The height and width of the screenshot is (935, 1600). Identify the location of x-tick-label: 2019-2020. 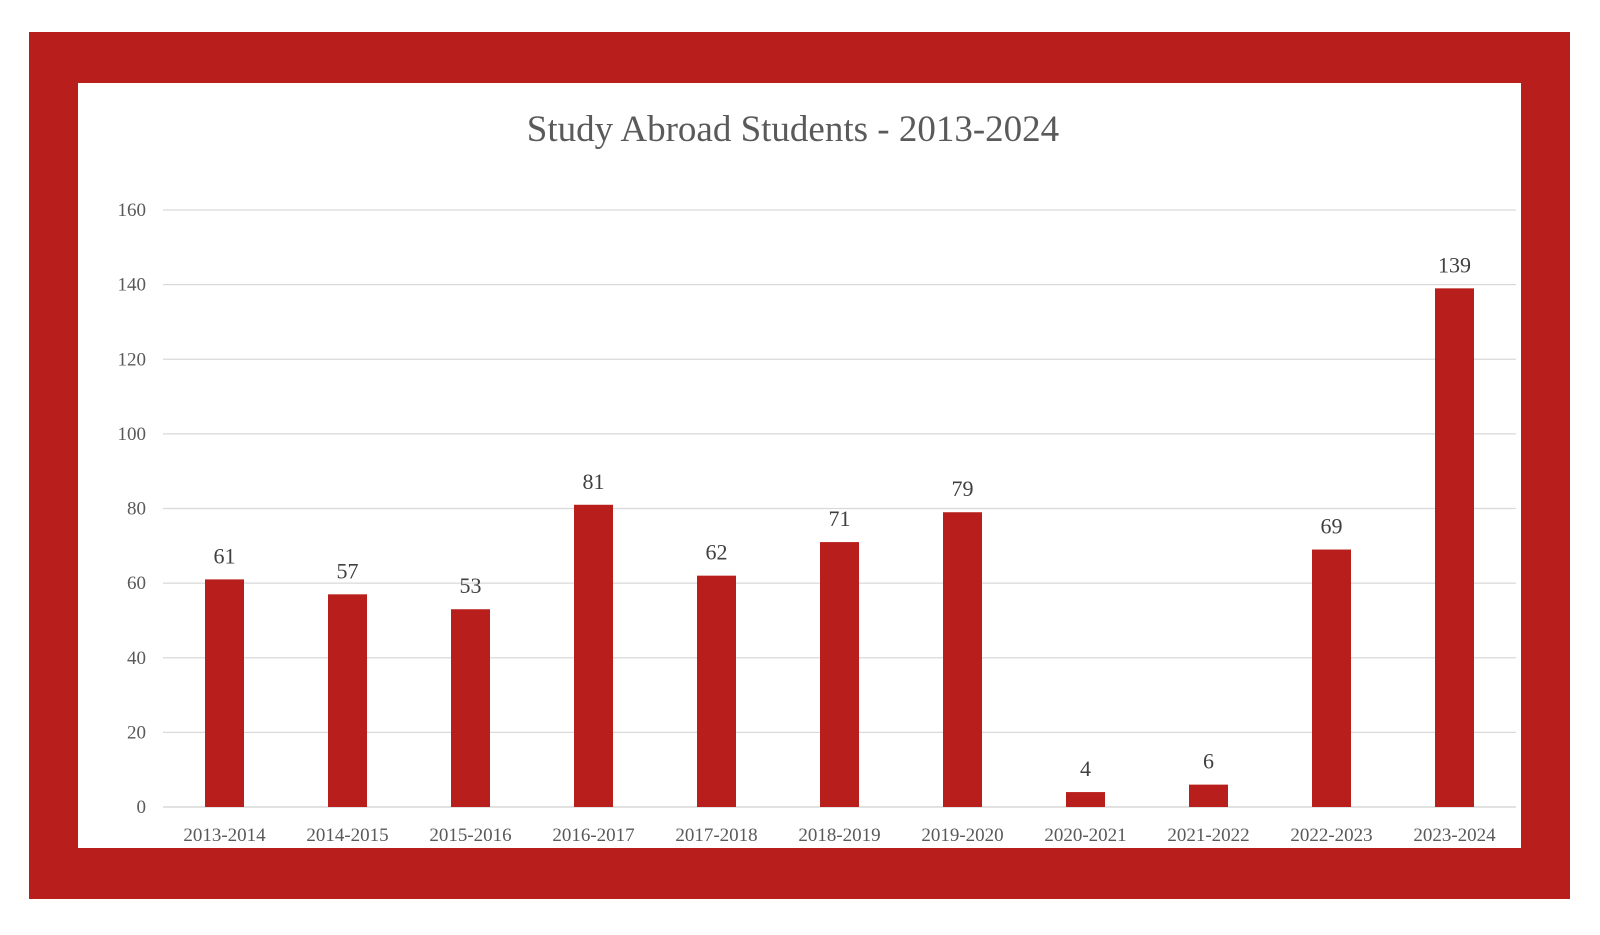
(962, 835).